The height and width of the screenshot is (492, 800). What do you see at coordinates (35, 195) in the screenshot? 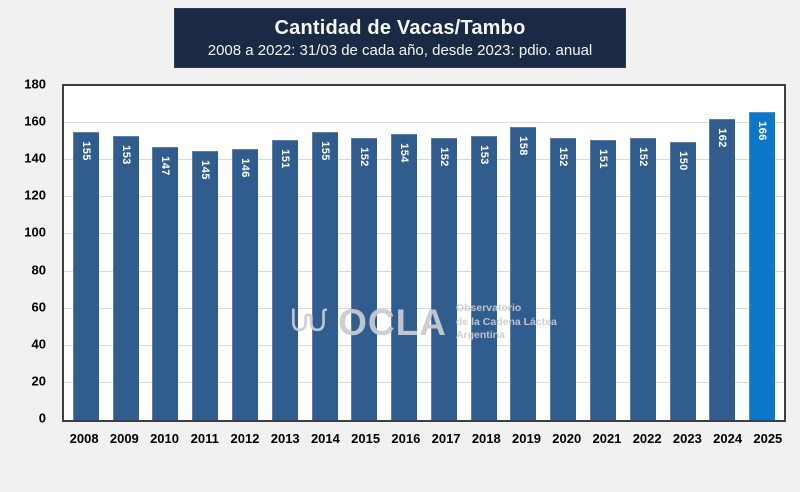
I see `y-tick-120: 120` at bounding box center [35, 195].